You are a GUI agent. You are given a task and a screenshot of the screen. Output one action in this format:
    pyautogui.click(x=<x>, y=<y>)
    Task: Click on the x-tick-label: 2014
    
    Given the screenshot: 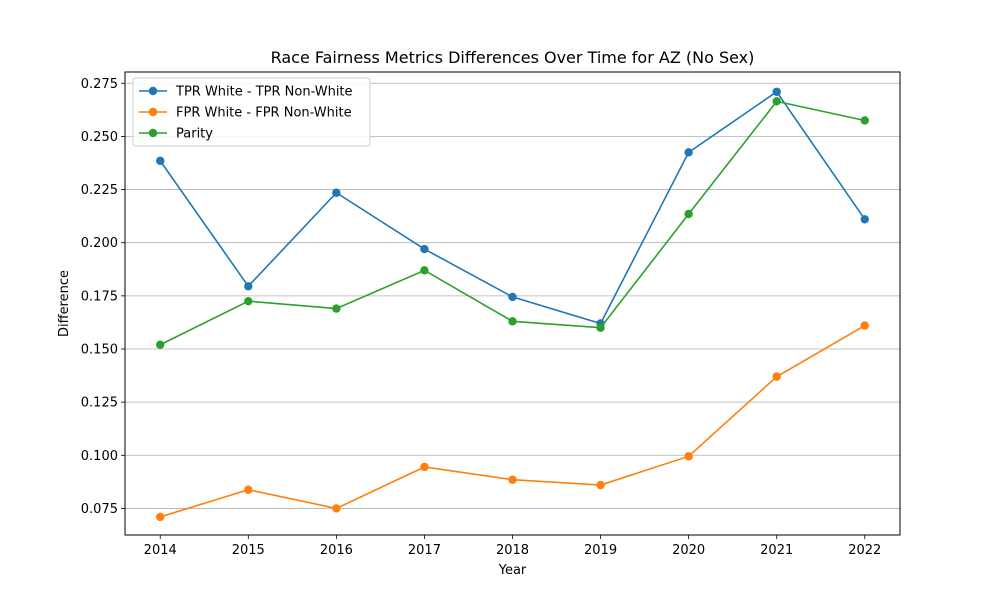 What is the action you would take?
    pyautogui.click(x=160, y=550)
    